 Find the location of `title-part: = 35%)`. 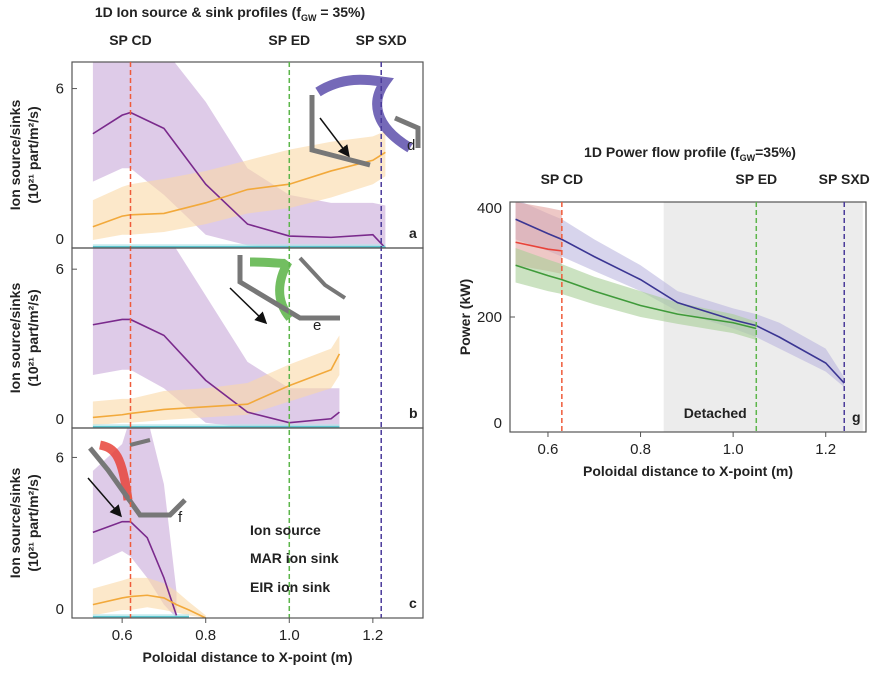

title-part: = 35%) is located at coordinates (341, 12).